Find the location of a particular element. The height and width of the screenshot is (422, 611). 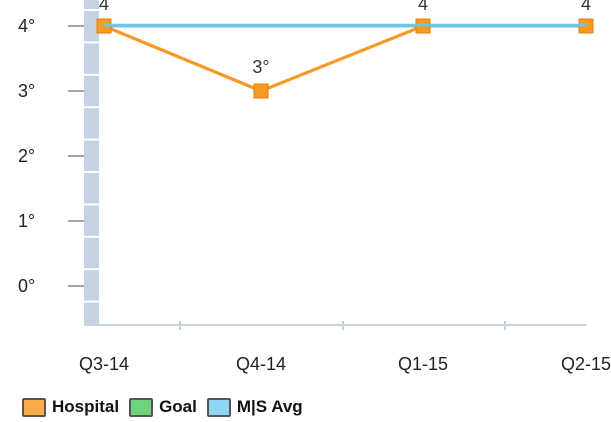

legend-item-ms-avg: M|S Avg is located at coordinates (254, 407).